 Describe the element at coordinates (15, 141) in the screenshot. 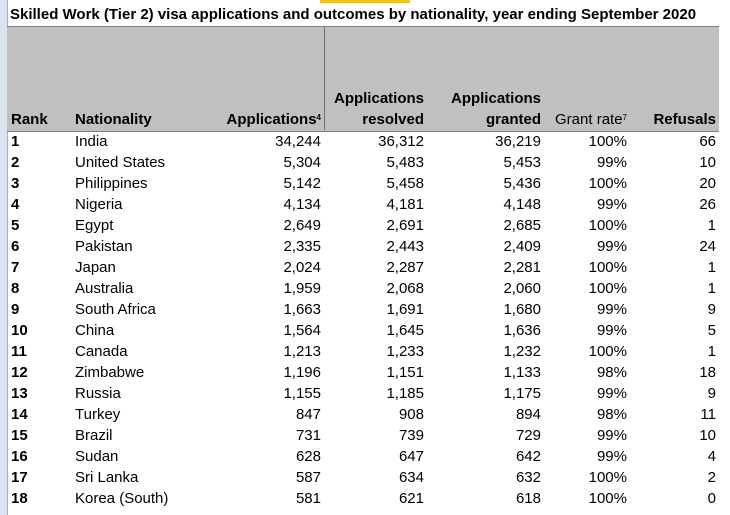

I see `row-rank: 1` at that location.